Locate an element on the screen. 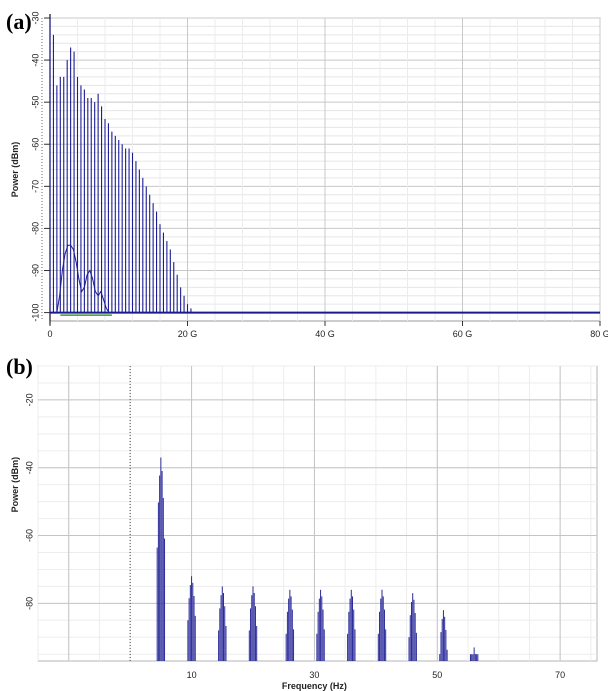 The image size is (608, 691). y-tick-label-a: -70 is located at coordinates (35, 186).